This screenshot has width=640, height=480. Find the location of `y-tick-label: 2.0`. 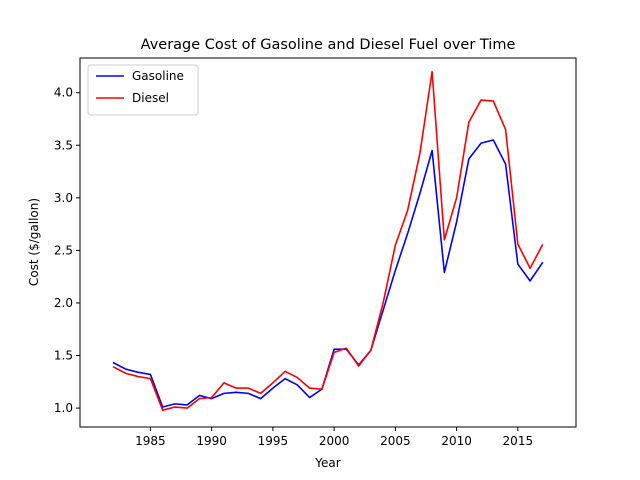

y-tick-label: 2.0 is located at coordinates (63, 303).